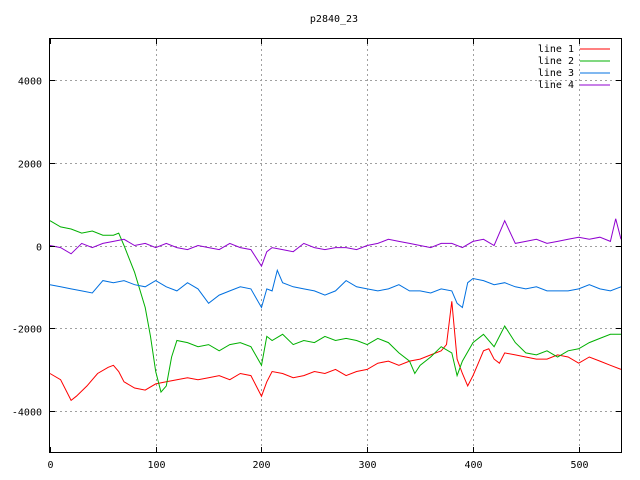  Describe the element at coordinates (556, 73) in the screenshot. I see `legend-label: line 3` at that location.